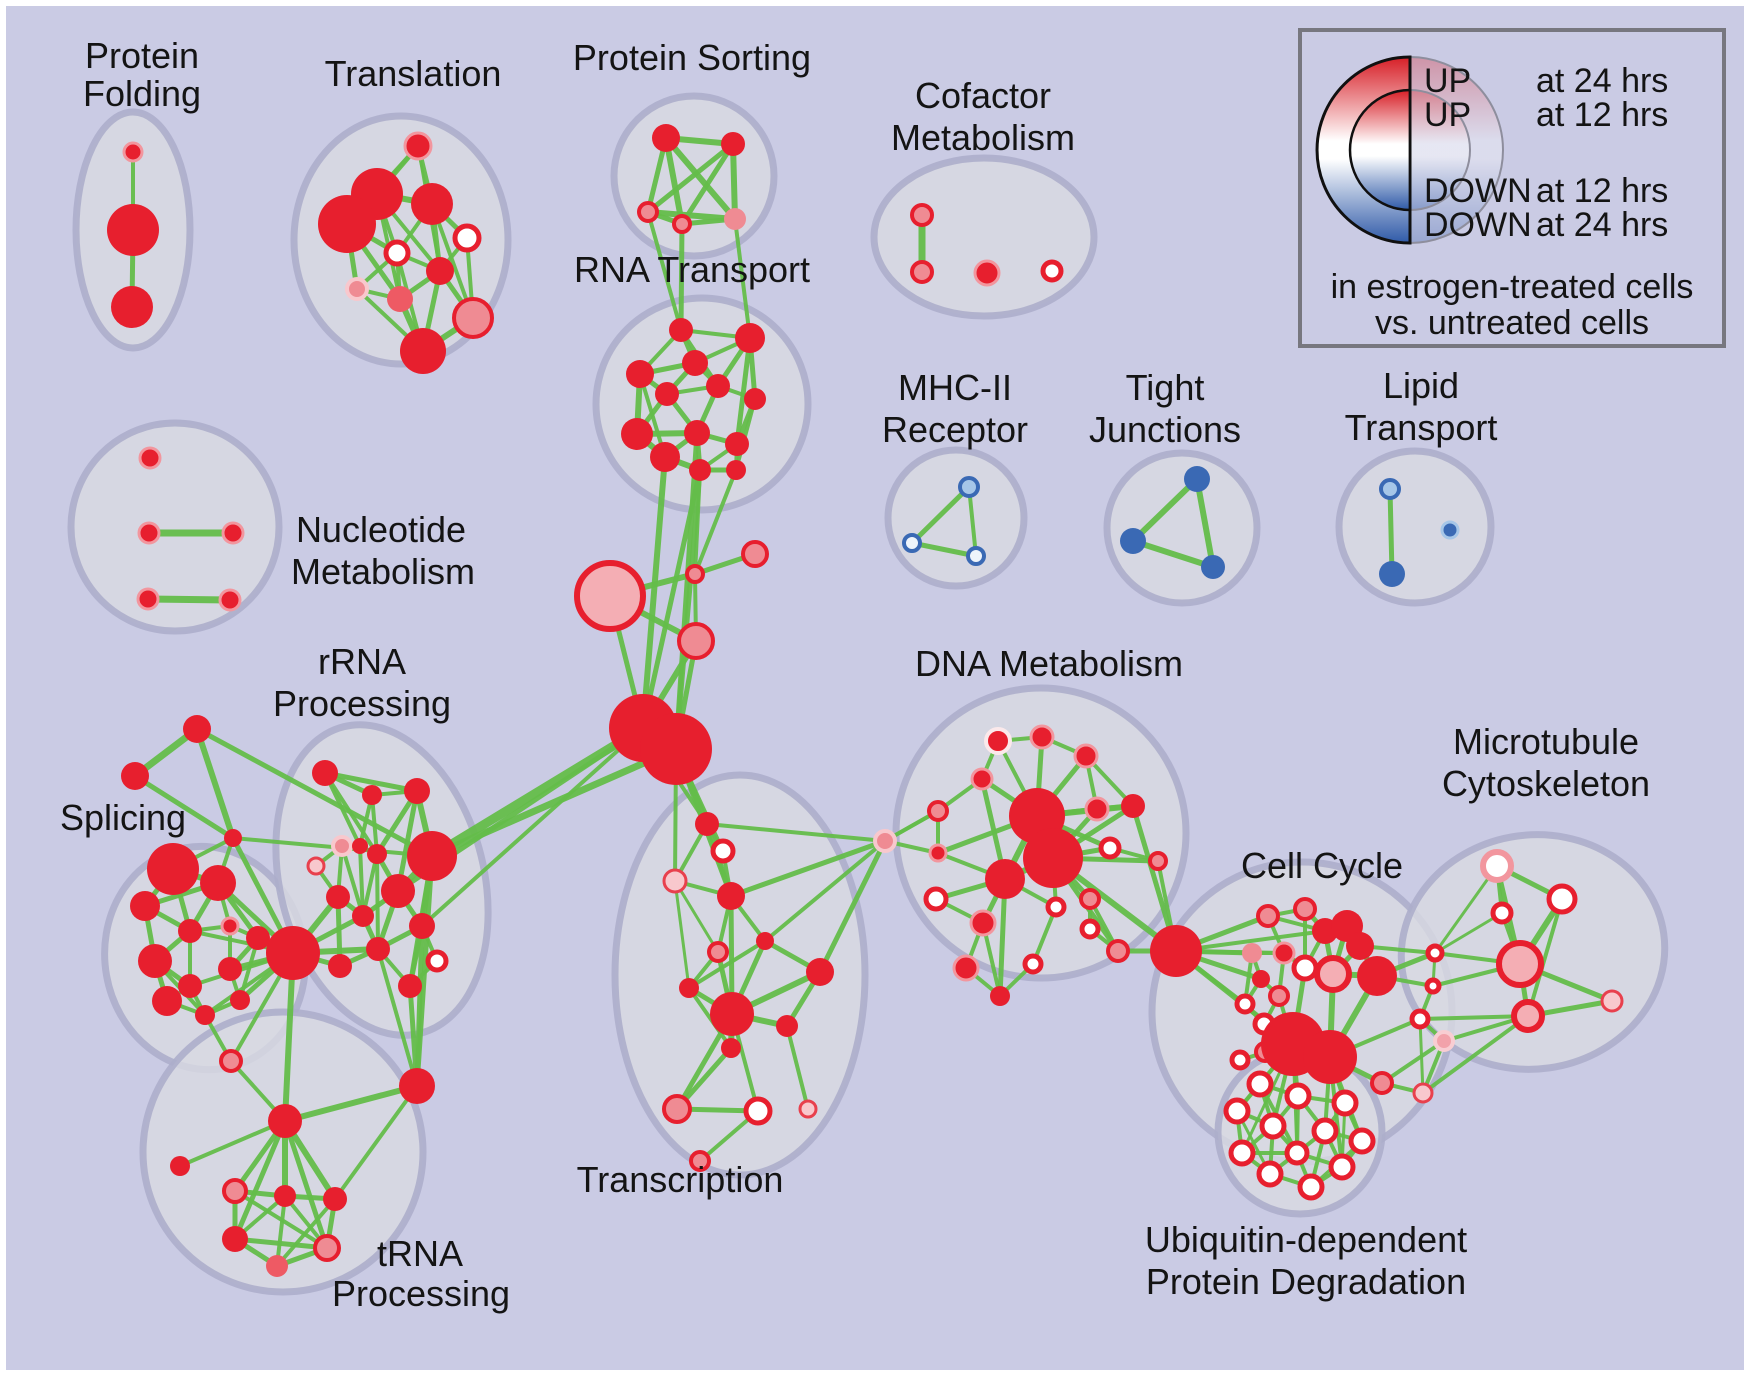  I want to click on cluster-label-trna-line0: tRNA, so click(420, 1253).